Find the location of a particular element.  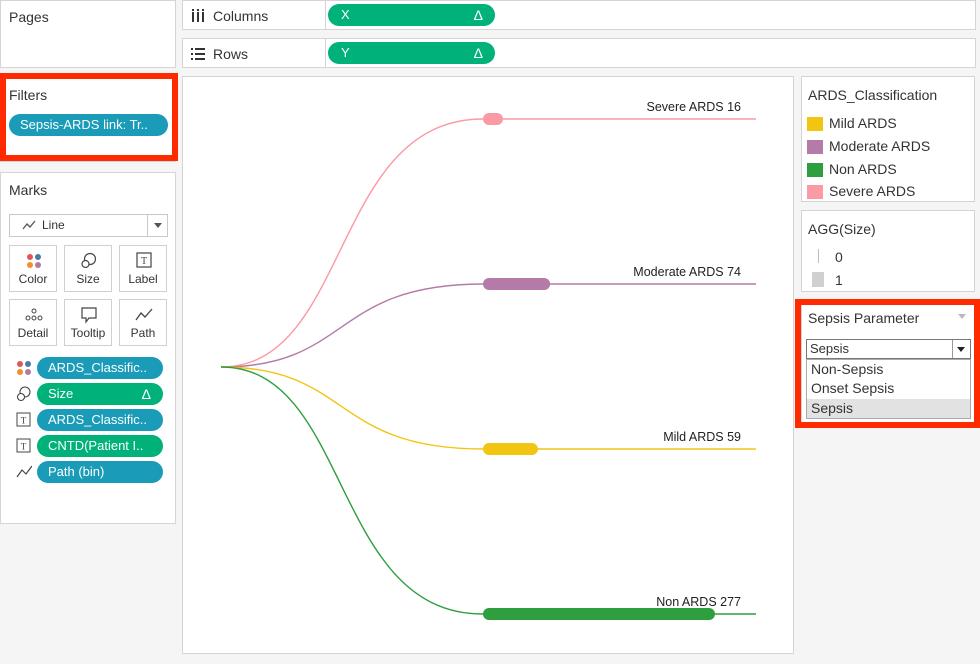

parameter-option-list: Non-Sepsis Onset Sepsis Sepsis is located at coordinates (888, 389).